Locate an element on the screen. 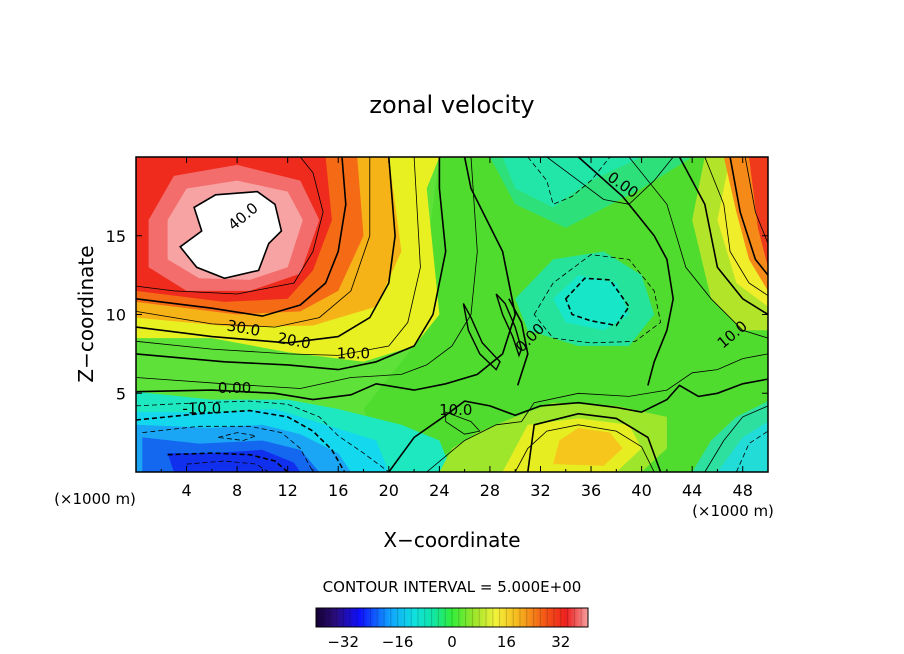 Image resolution: width=904 pixels, height=654 pixels. contour-c10b is located at coordinates (578, 425).